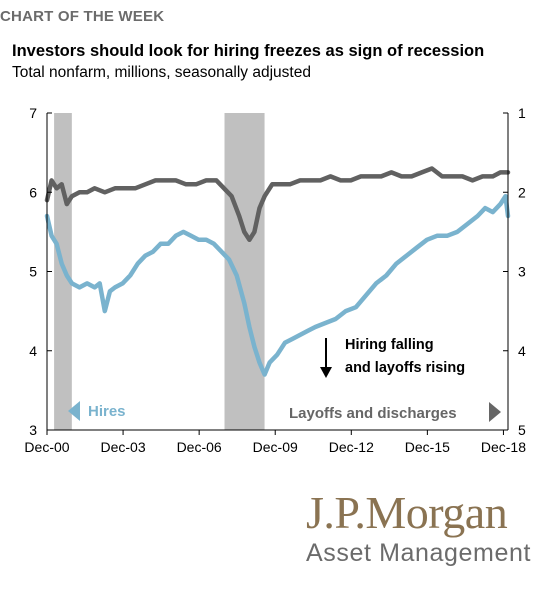 The height and width of the screenshot is (597, 547). What do you see at coordinates (199, 447) in the screenshot?
I see `x-tick-label: Dec-06` at bounding box center [199, 447].